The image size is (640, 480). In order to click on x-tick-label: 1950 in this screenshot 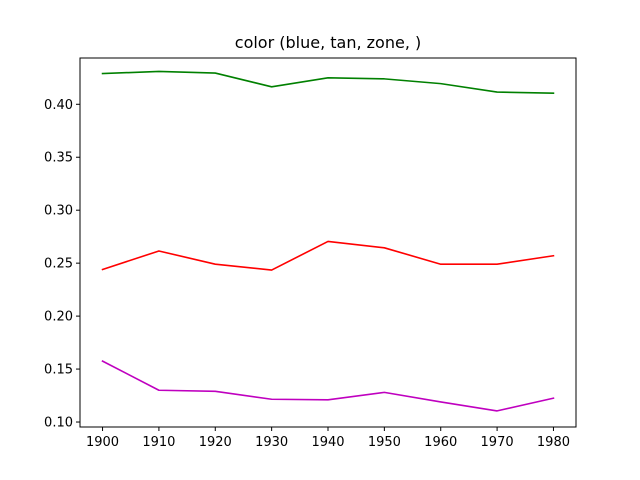, I will do `click(384, 442)`.